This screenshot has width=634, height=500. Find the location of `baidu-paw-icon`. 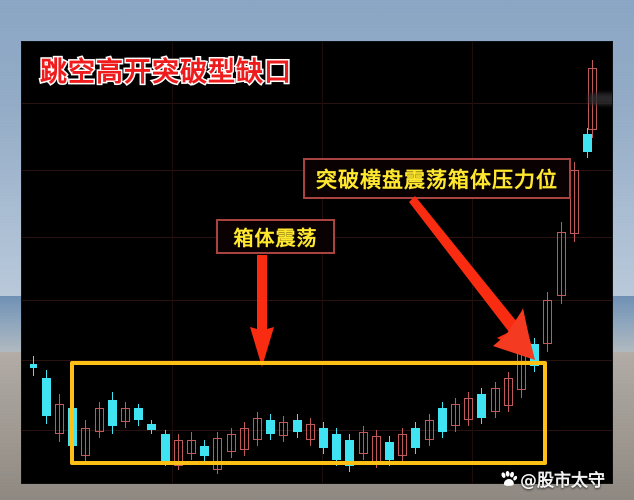

baidu-paw-icon is located at coordinates (508, 478).